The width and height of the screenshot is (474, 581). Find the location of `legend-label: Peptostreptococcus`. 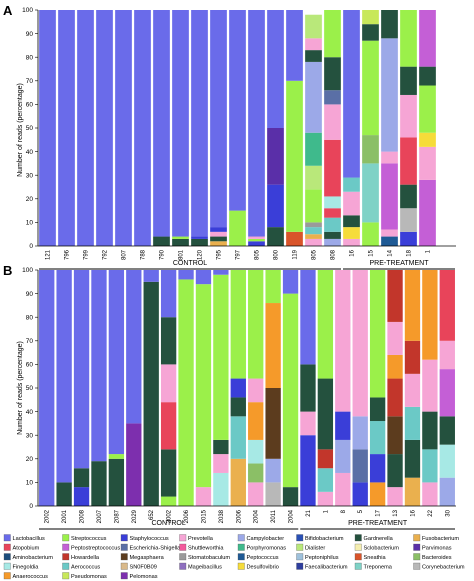

legend-label: Peptostreptococcus is located at coordinates (95, 549).